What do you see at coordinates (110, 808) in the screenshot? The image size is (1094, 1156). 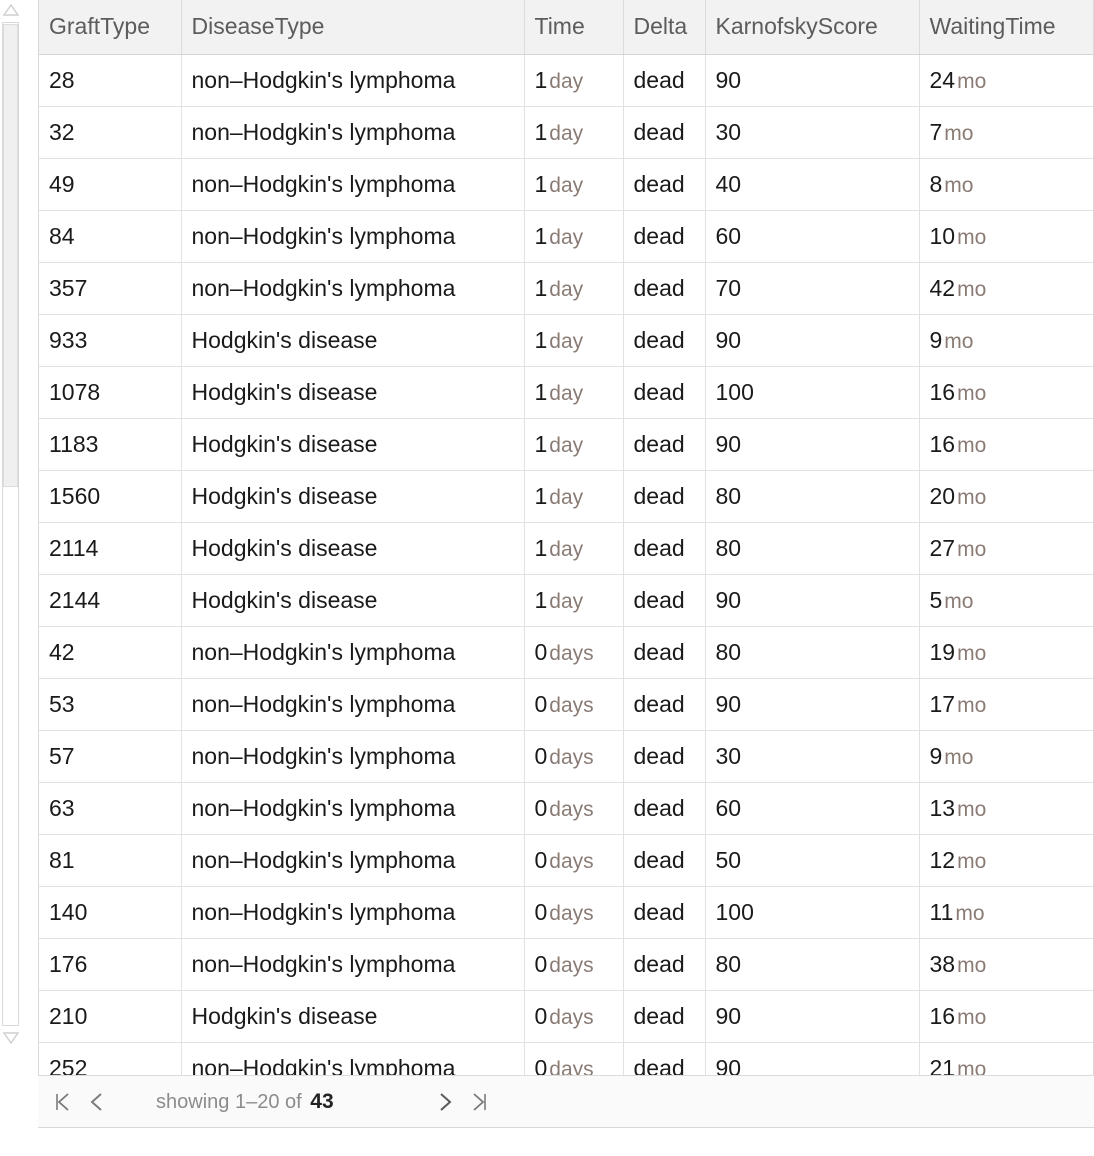 I see `cell-grafttype: 63` at bounding box center [110, 808].